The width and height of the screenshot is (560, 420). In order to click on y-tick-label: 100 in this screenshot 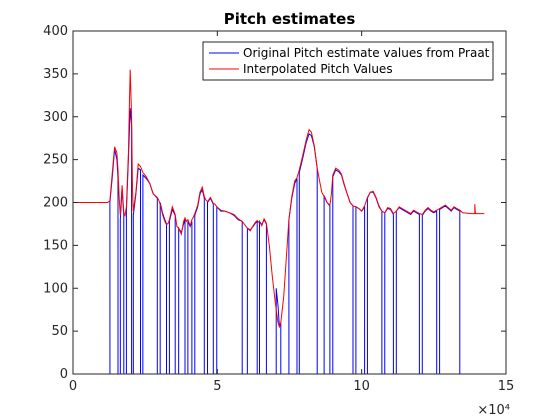, I will do `click(55, 288)`.